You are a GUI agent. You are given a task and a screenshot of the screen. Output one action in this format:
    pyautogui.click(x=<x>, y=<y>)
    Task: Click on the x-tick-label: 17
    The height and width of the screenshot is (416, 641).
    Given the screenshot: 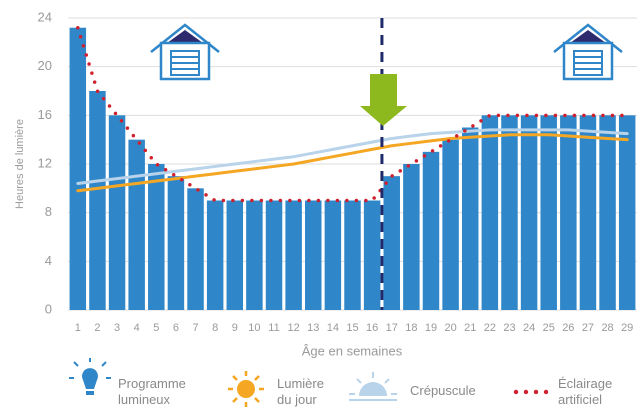 What is the action you would take?
    pyautogui.click(x=392, y=328)
    